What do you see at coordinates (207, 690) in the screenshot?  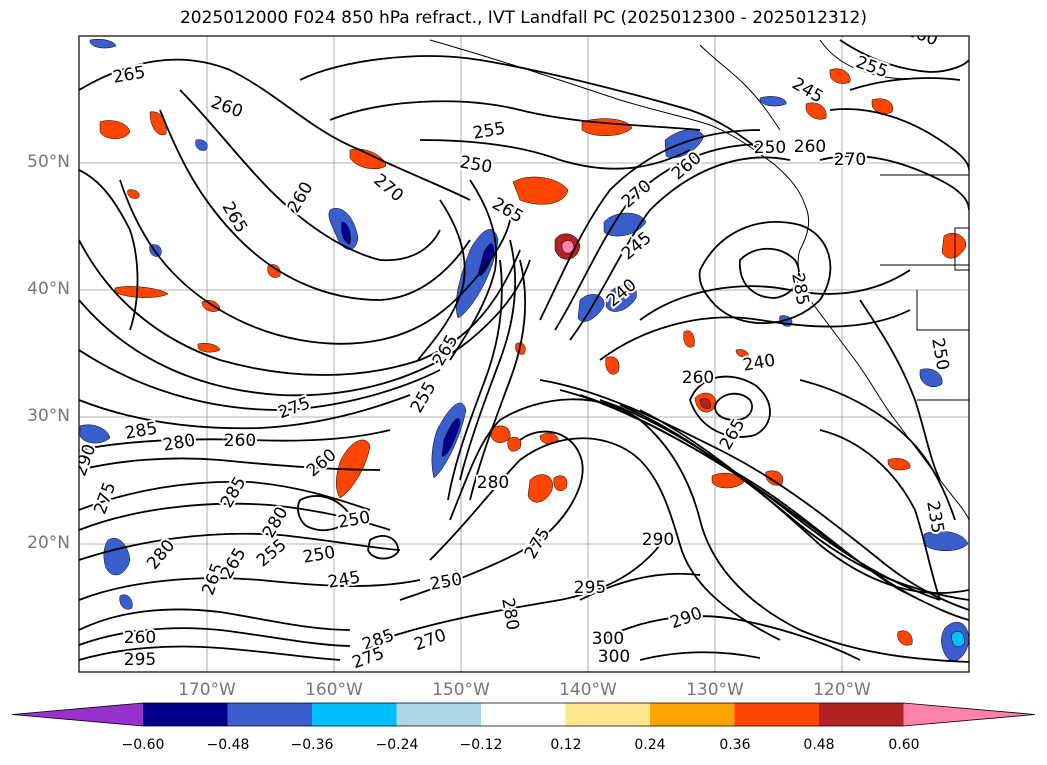 I see `lon-label-170w: 170°W` at bounding box center [207, 690].